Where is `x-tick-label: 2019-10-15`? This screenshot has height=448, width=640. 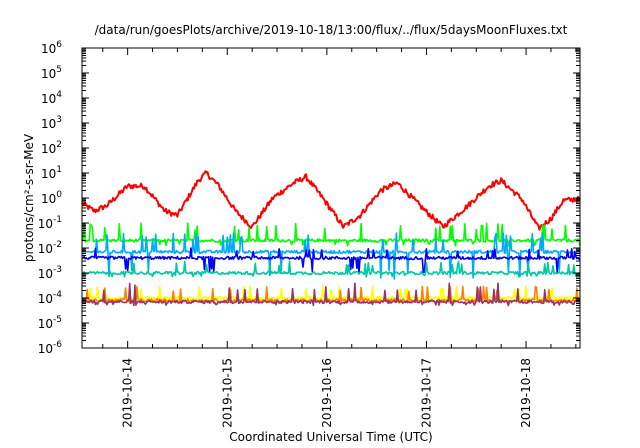 x-tick-label: 2019-10-15 is located at coordinates (227, 393).